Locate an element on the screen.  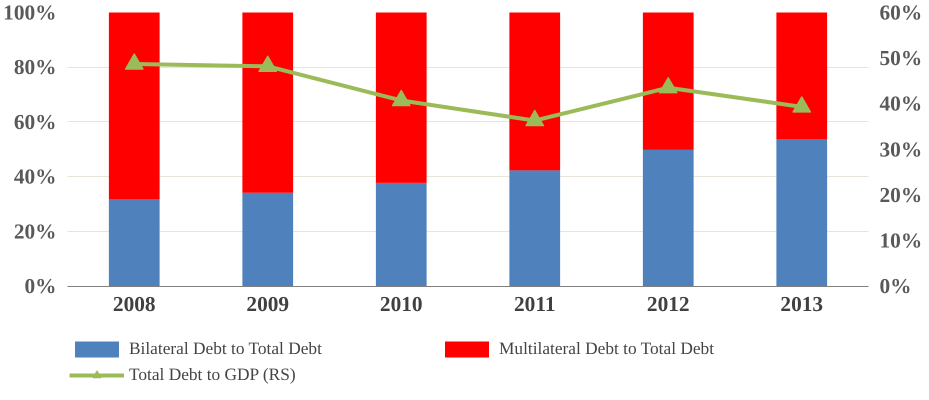
y-tick-label: 80% is located at coordinates (35, 67).